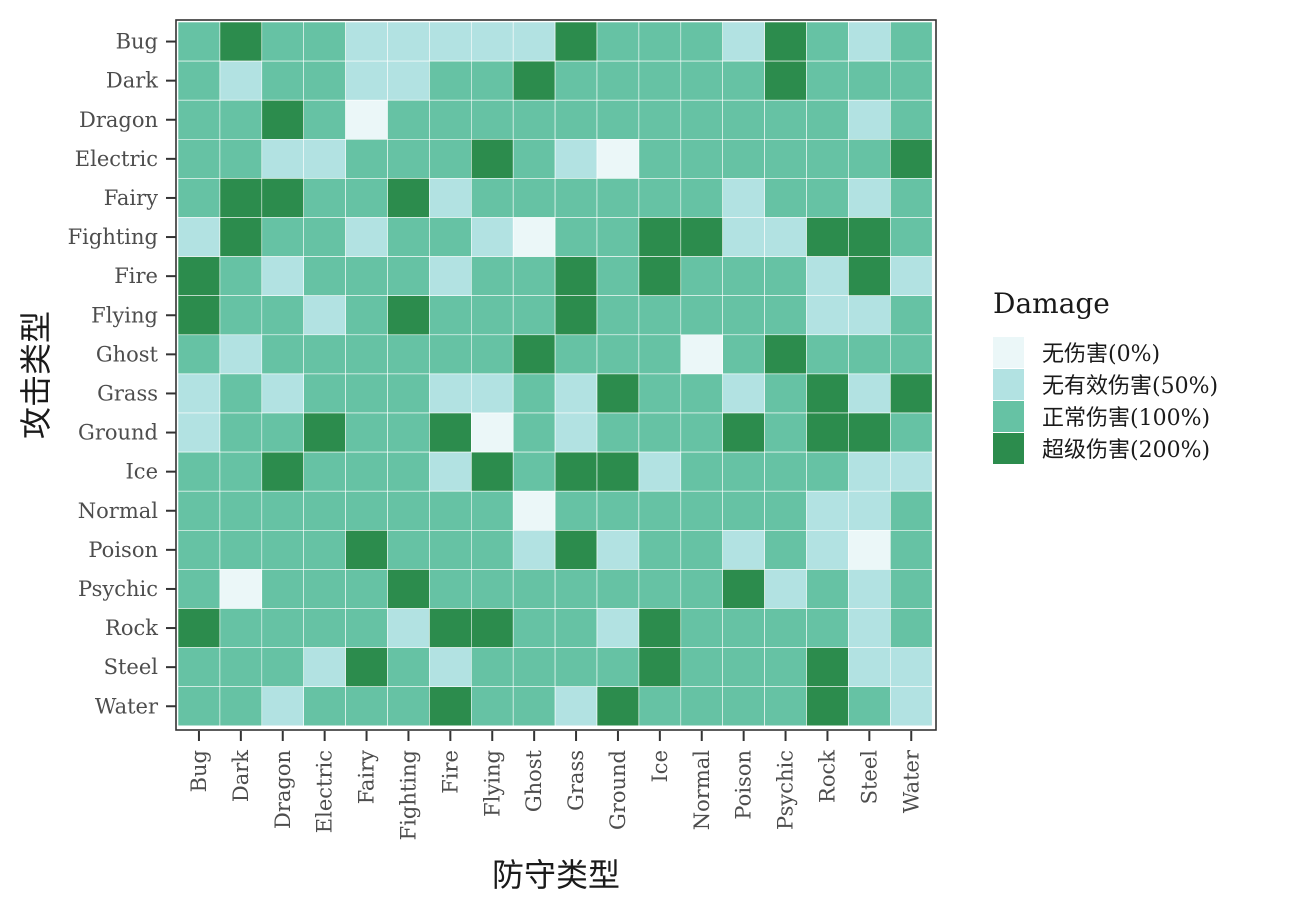 The image size is (1294, 906). I want to click on y-tick-label: Steel, so click(131, 667).